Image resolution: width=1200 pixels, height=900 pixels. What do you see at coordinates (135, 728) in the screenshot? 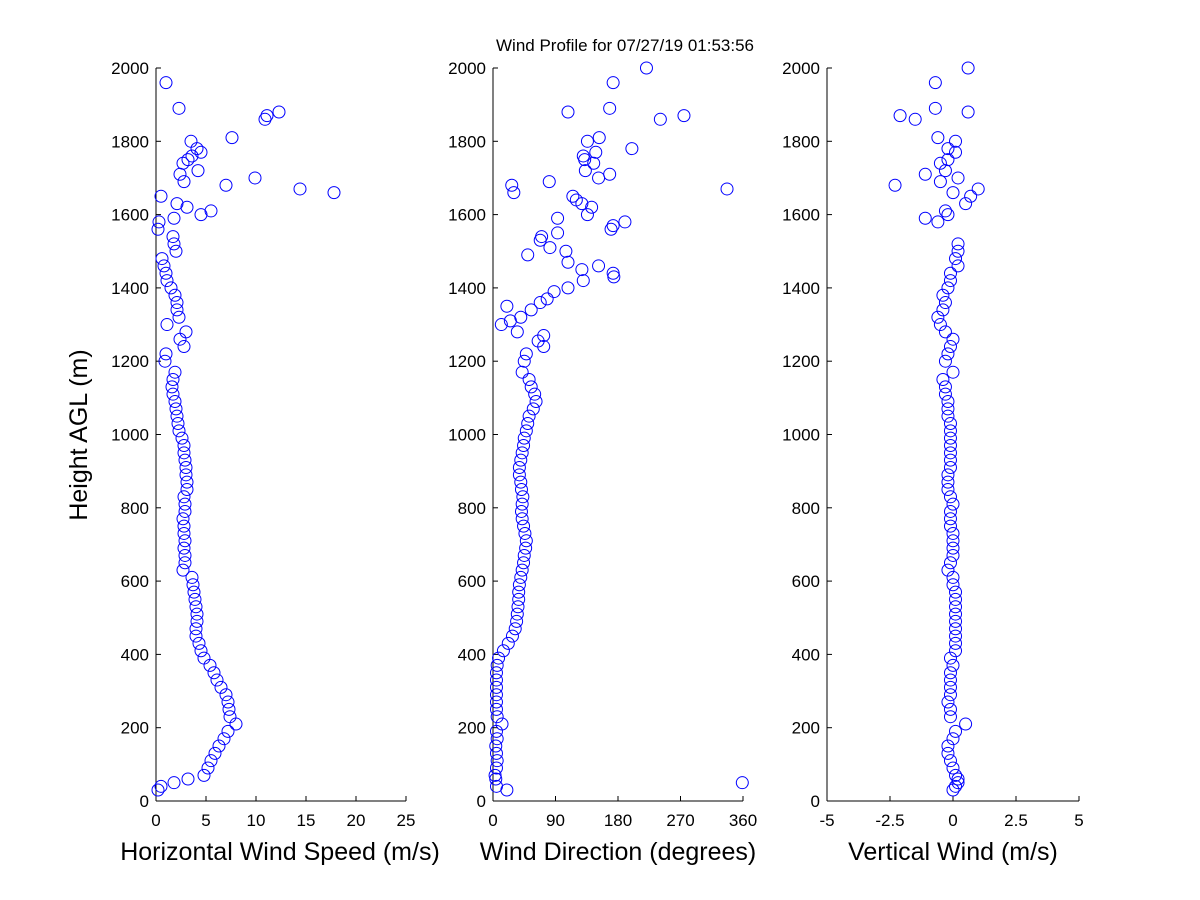
I see `y-tick-label: 200` at bounding box center [135, 728].